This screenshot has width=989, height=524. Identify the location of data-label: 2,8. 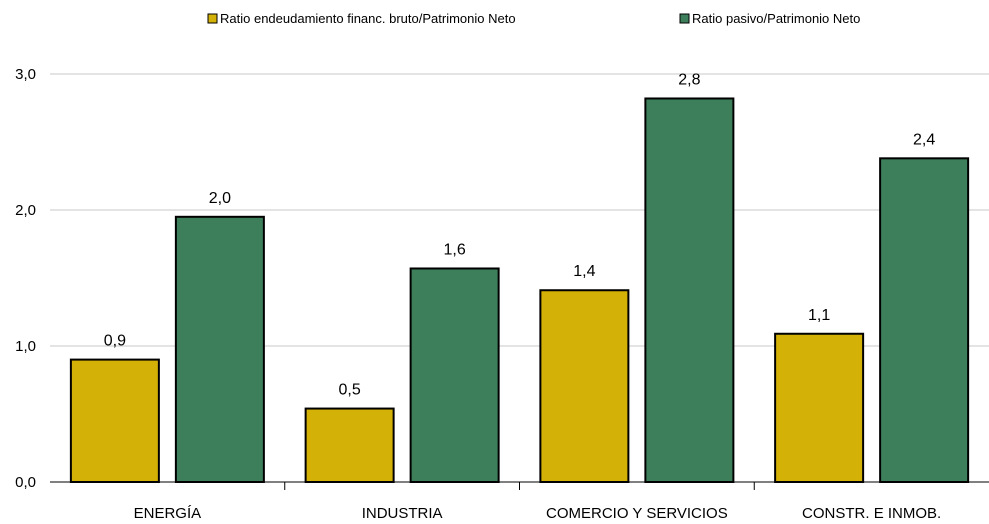
(689, 79).